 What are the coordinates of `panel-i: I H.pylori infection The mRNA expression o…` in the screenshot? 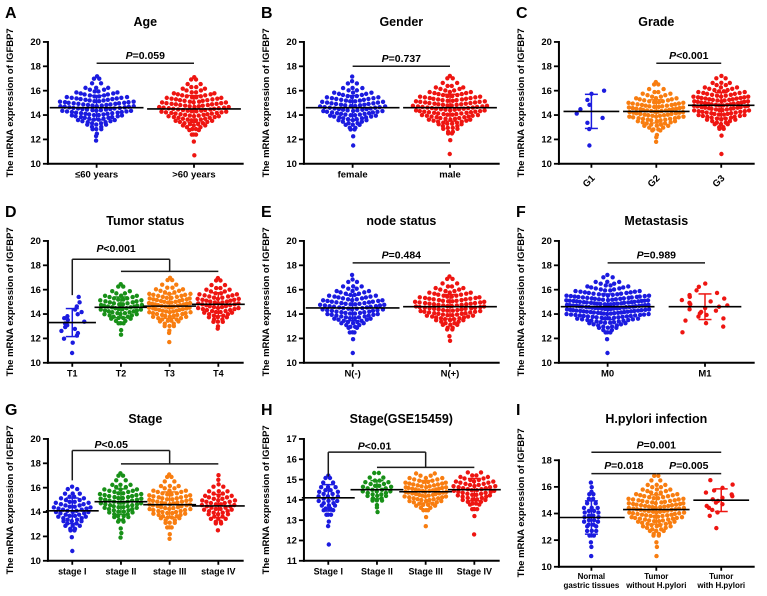 It's located at (639, 496).